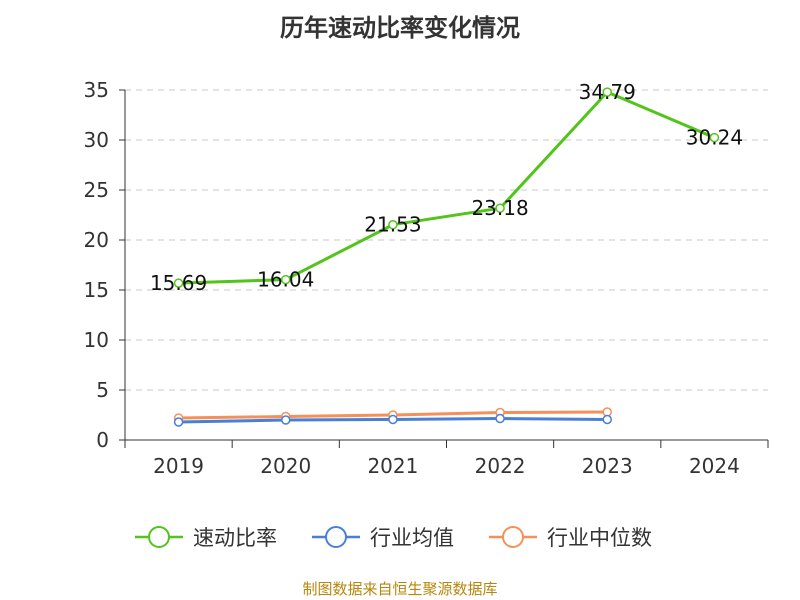 The height and width of the screenshot is (600, 800). I want to click on x-tick-label: 2020, so click(285, 466).